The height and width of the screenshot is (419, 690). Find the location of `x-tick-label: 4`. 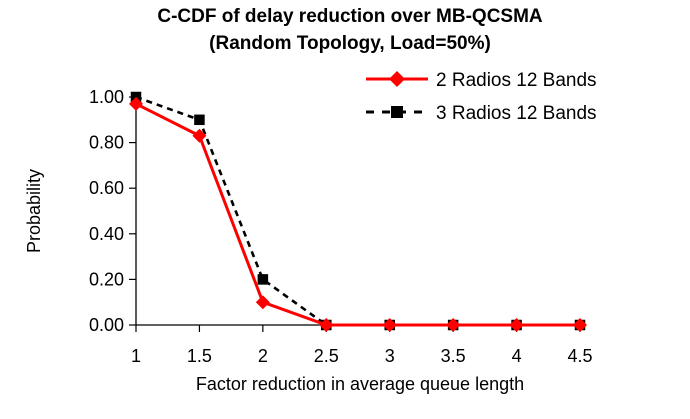

x-tick-label: 4 is located at coordinates (517, 356).